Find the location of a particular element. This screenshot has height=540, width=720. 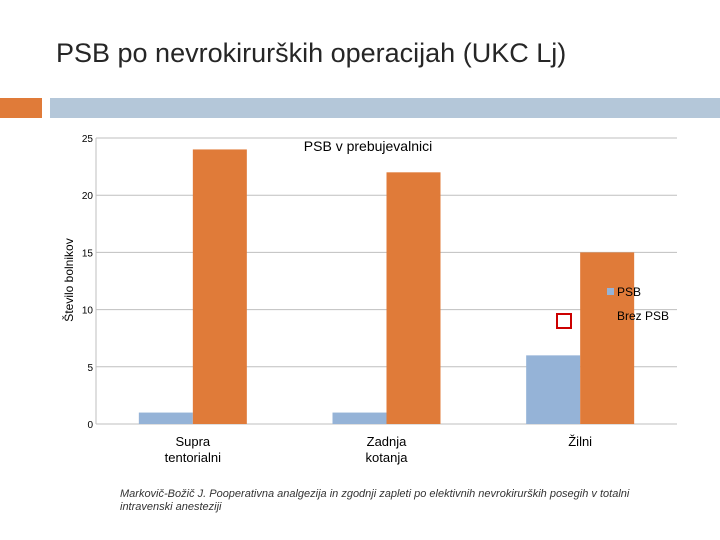

legend-label-psb: PSB is located at coordinates (629, 292).